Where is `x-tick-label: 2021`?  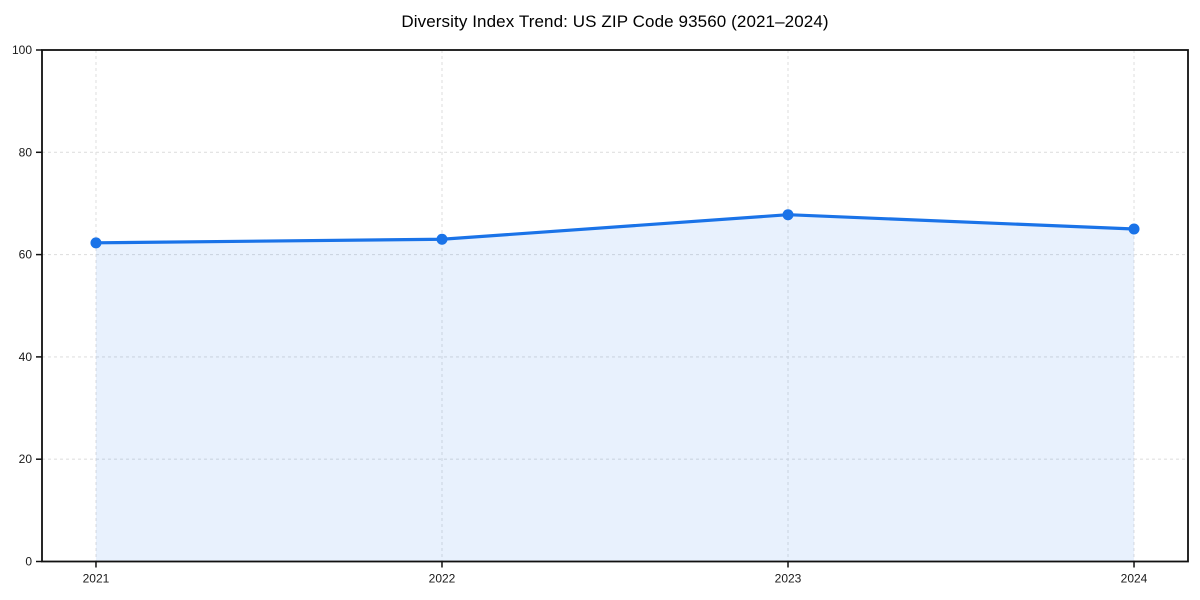 x-tick-label: 2021 is located at coordinates (96, 579).